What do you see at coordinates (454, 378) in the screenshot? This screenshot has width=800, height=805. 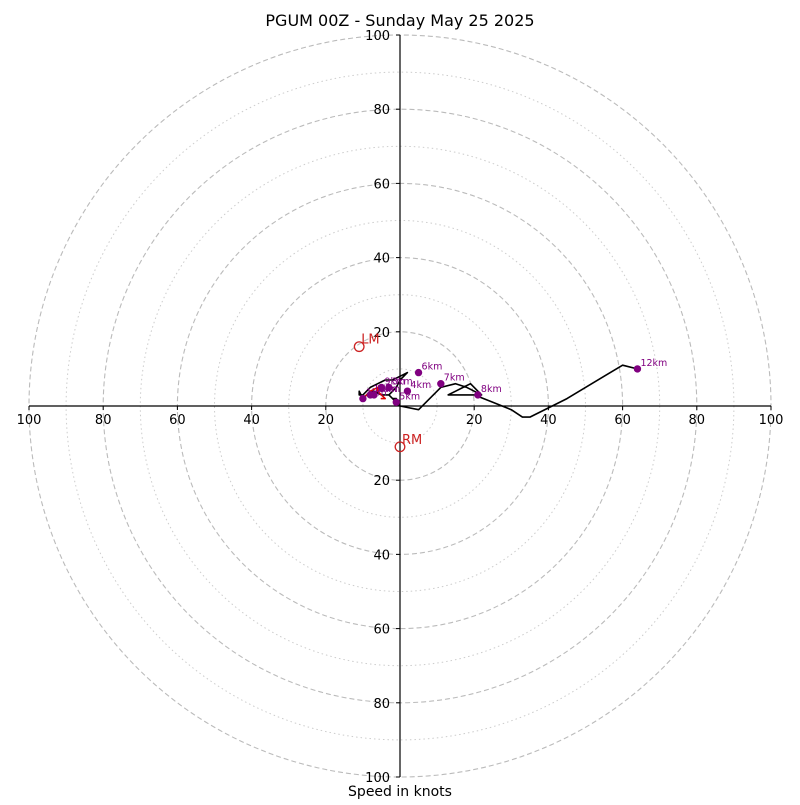 I see `height-marker-label-7km: 7km` at bounding box center [454, 378].